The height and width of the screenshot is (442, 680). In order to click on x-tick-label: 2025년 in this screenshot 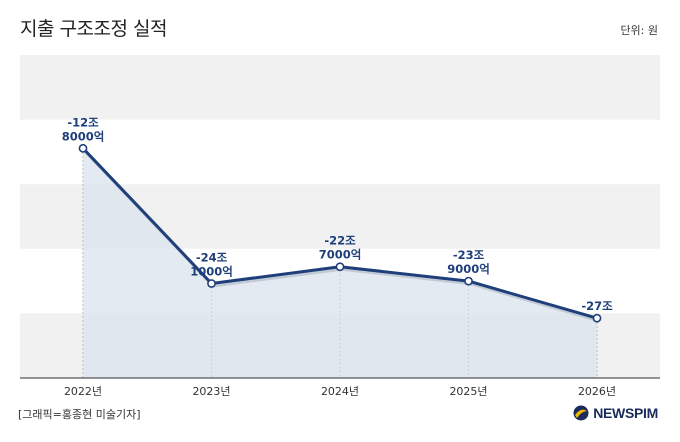, I will do `click(468, 391)`.